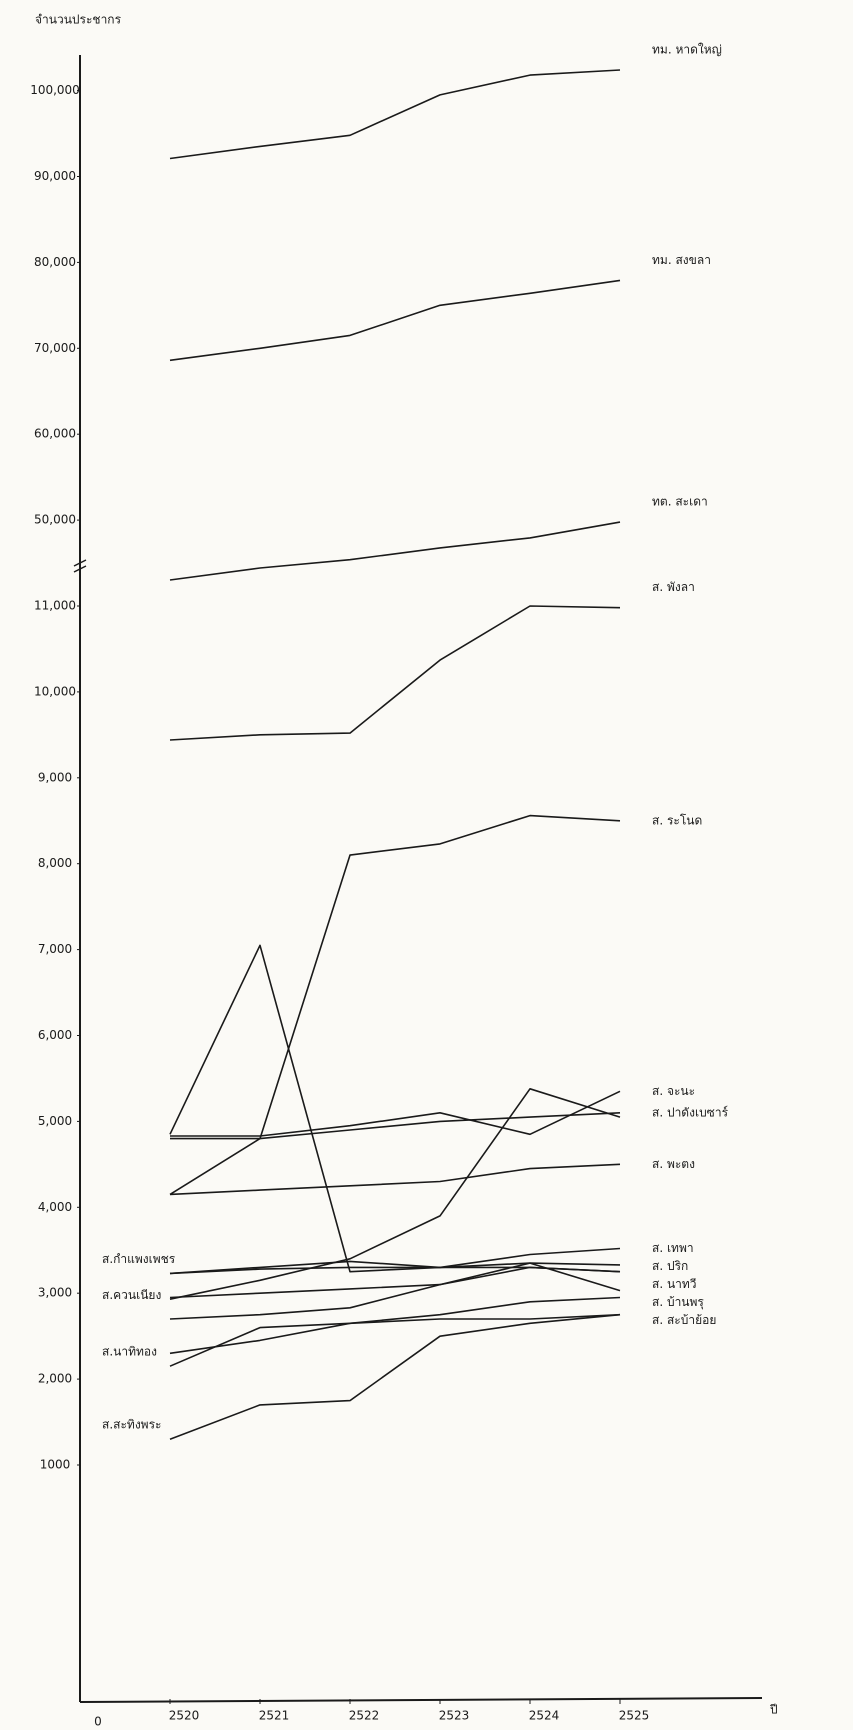 This screenshot has width=853, height=1730. I want to click on legend-label: ส. เทพา, so click(673, 1248).